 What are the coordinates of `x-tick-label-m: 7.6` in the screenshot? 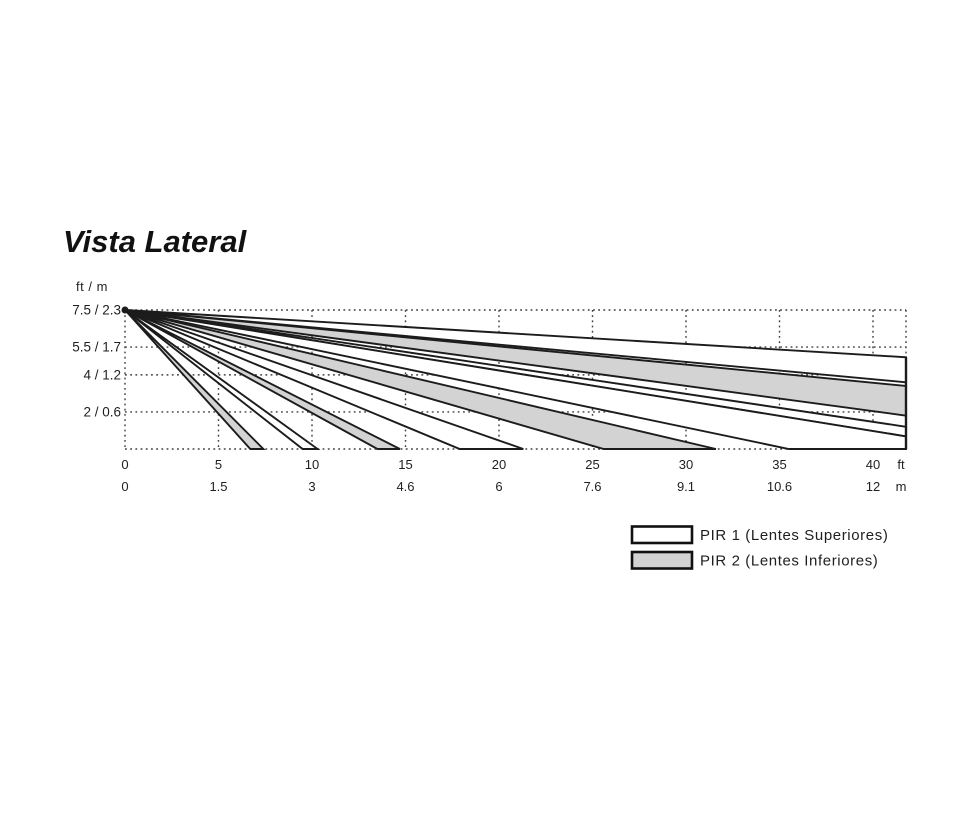 It's located at (592, 486).